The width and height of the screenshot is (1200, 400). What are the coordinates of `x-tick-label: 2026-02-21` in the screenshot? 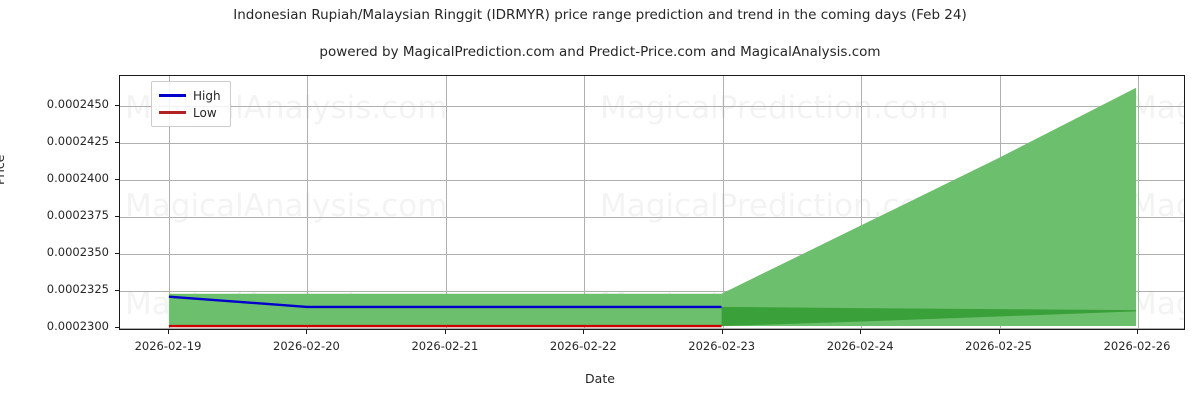 It's located at (445, 346).